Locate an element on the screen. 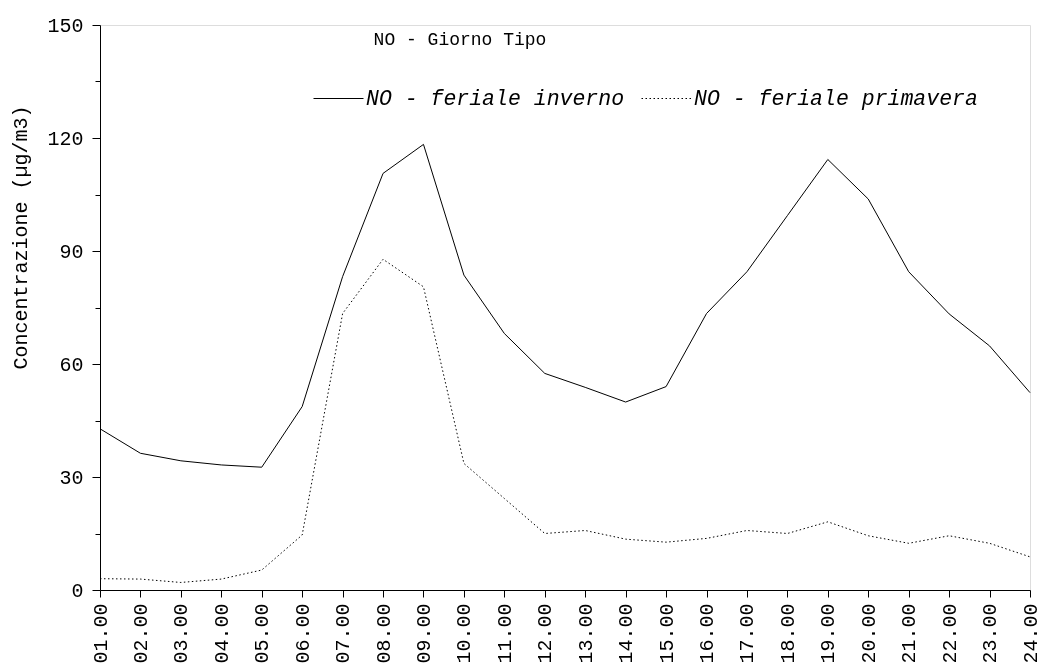 The width and height of the screenshot is (1038, 671). x-tick-label: 14.00 is located at coordinates (627, 633).